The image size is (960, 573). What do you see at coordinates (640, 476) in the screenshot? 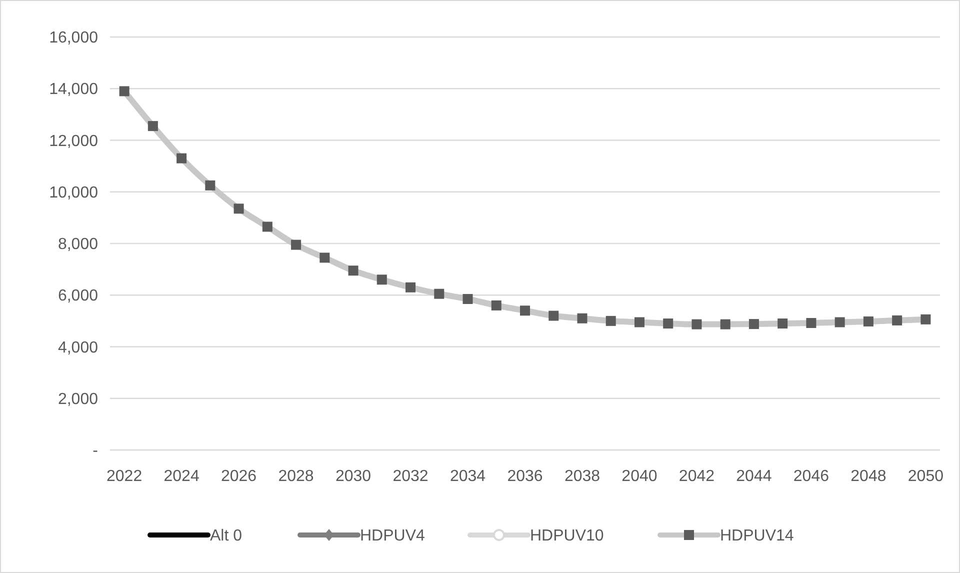
I see `x-tick-label: 2040` at bounding box center [640, 476].